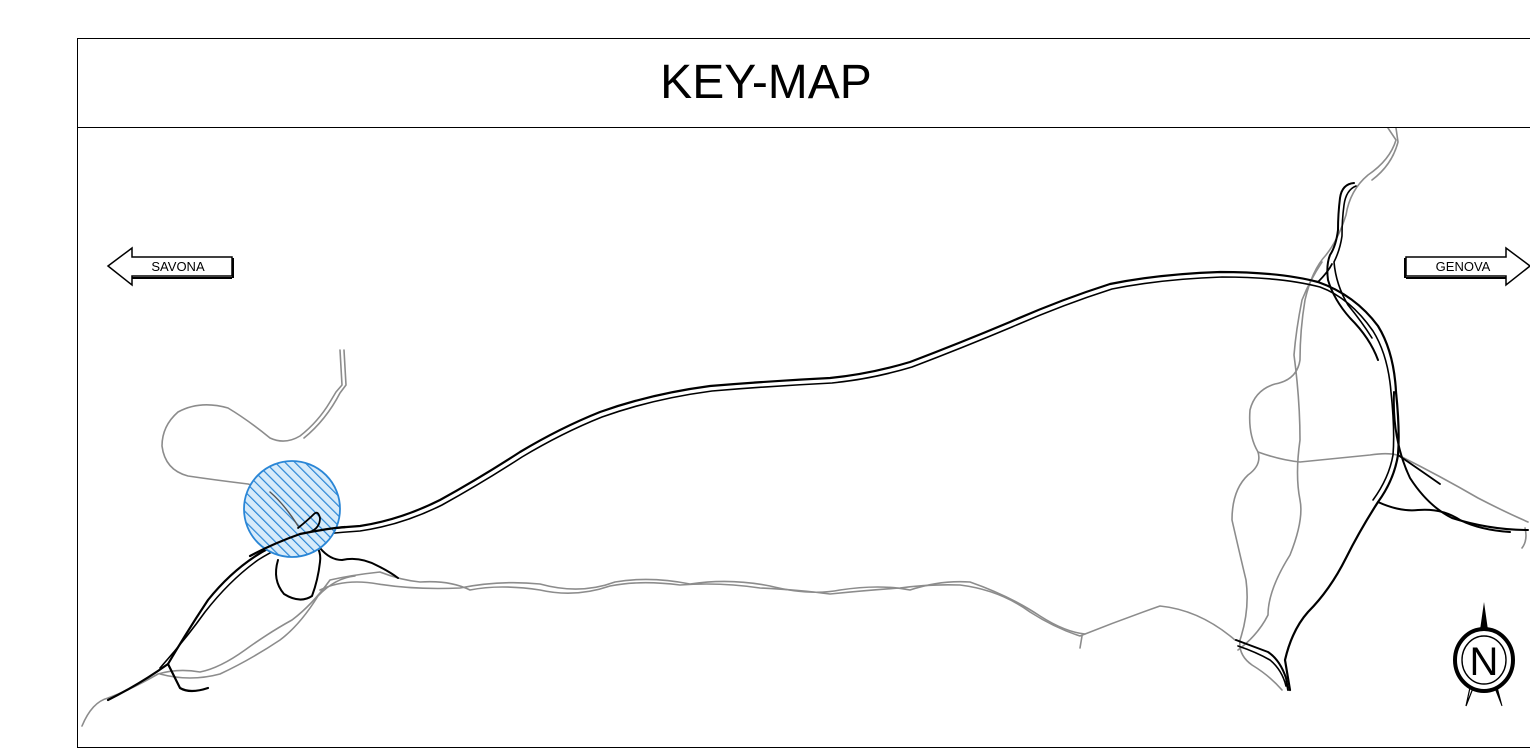 The image size is (1530, 748). I want to click on highway-overlay, so click(297, 524).